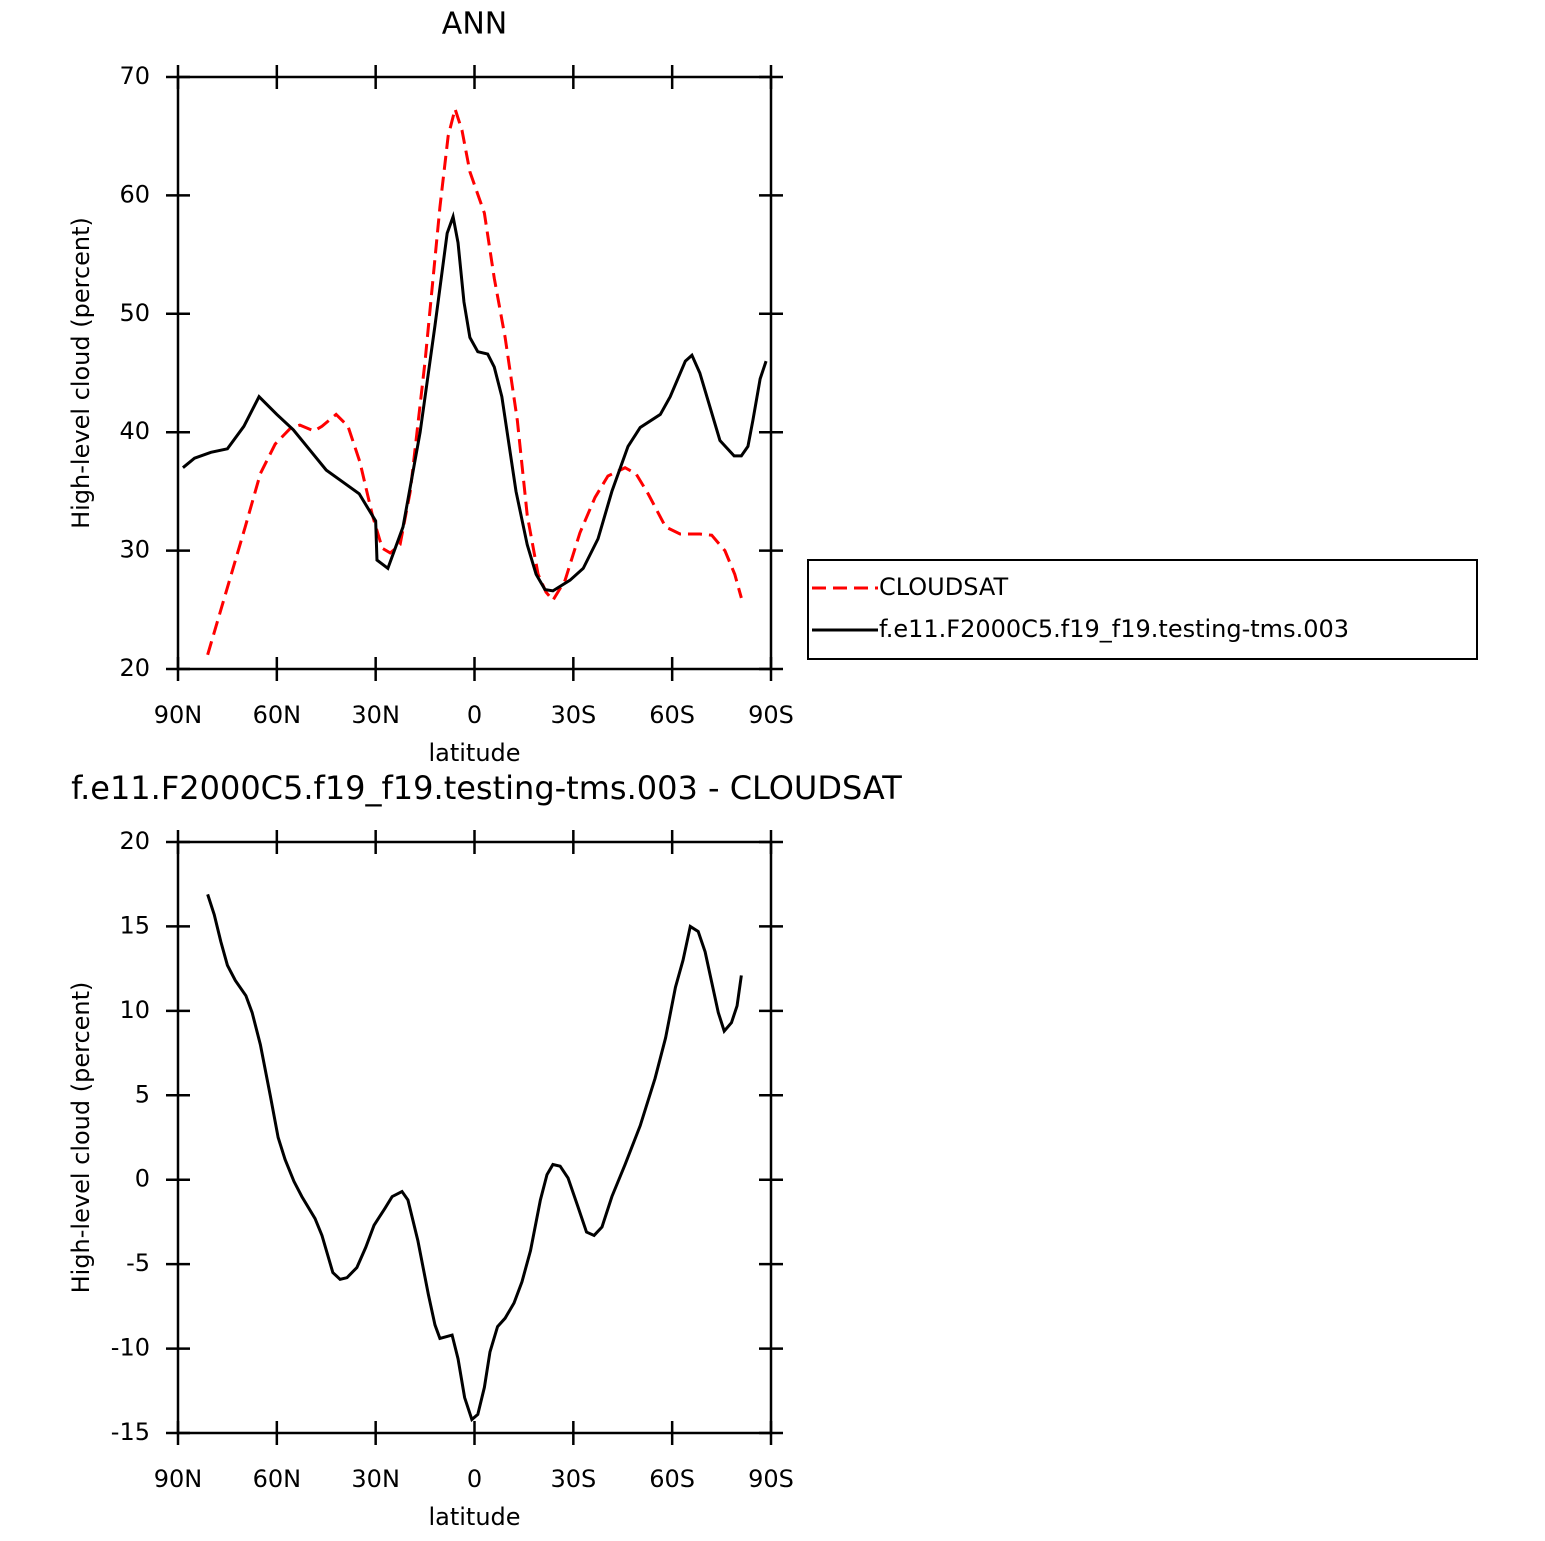  Describe the element at coordinates (134, 76) in the screenshot. I see `y-tick-label: 70` at that location.